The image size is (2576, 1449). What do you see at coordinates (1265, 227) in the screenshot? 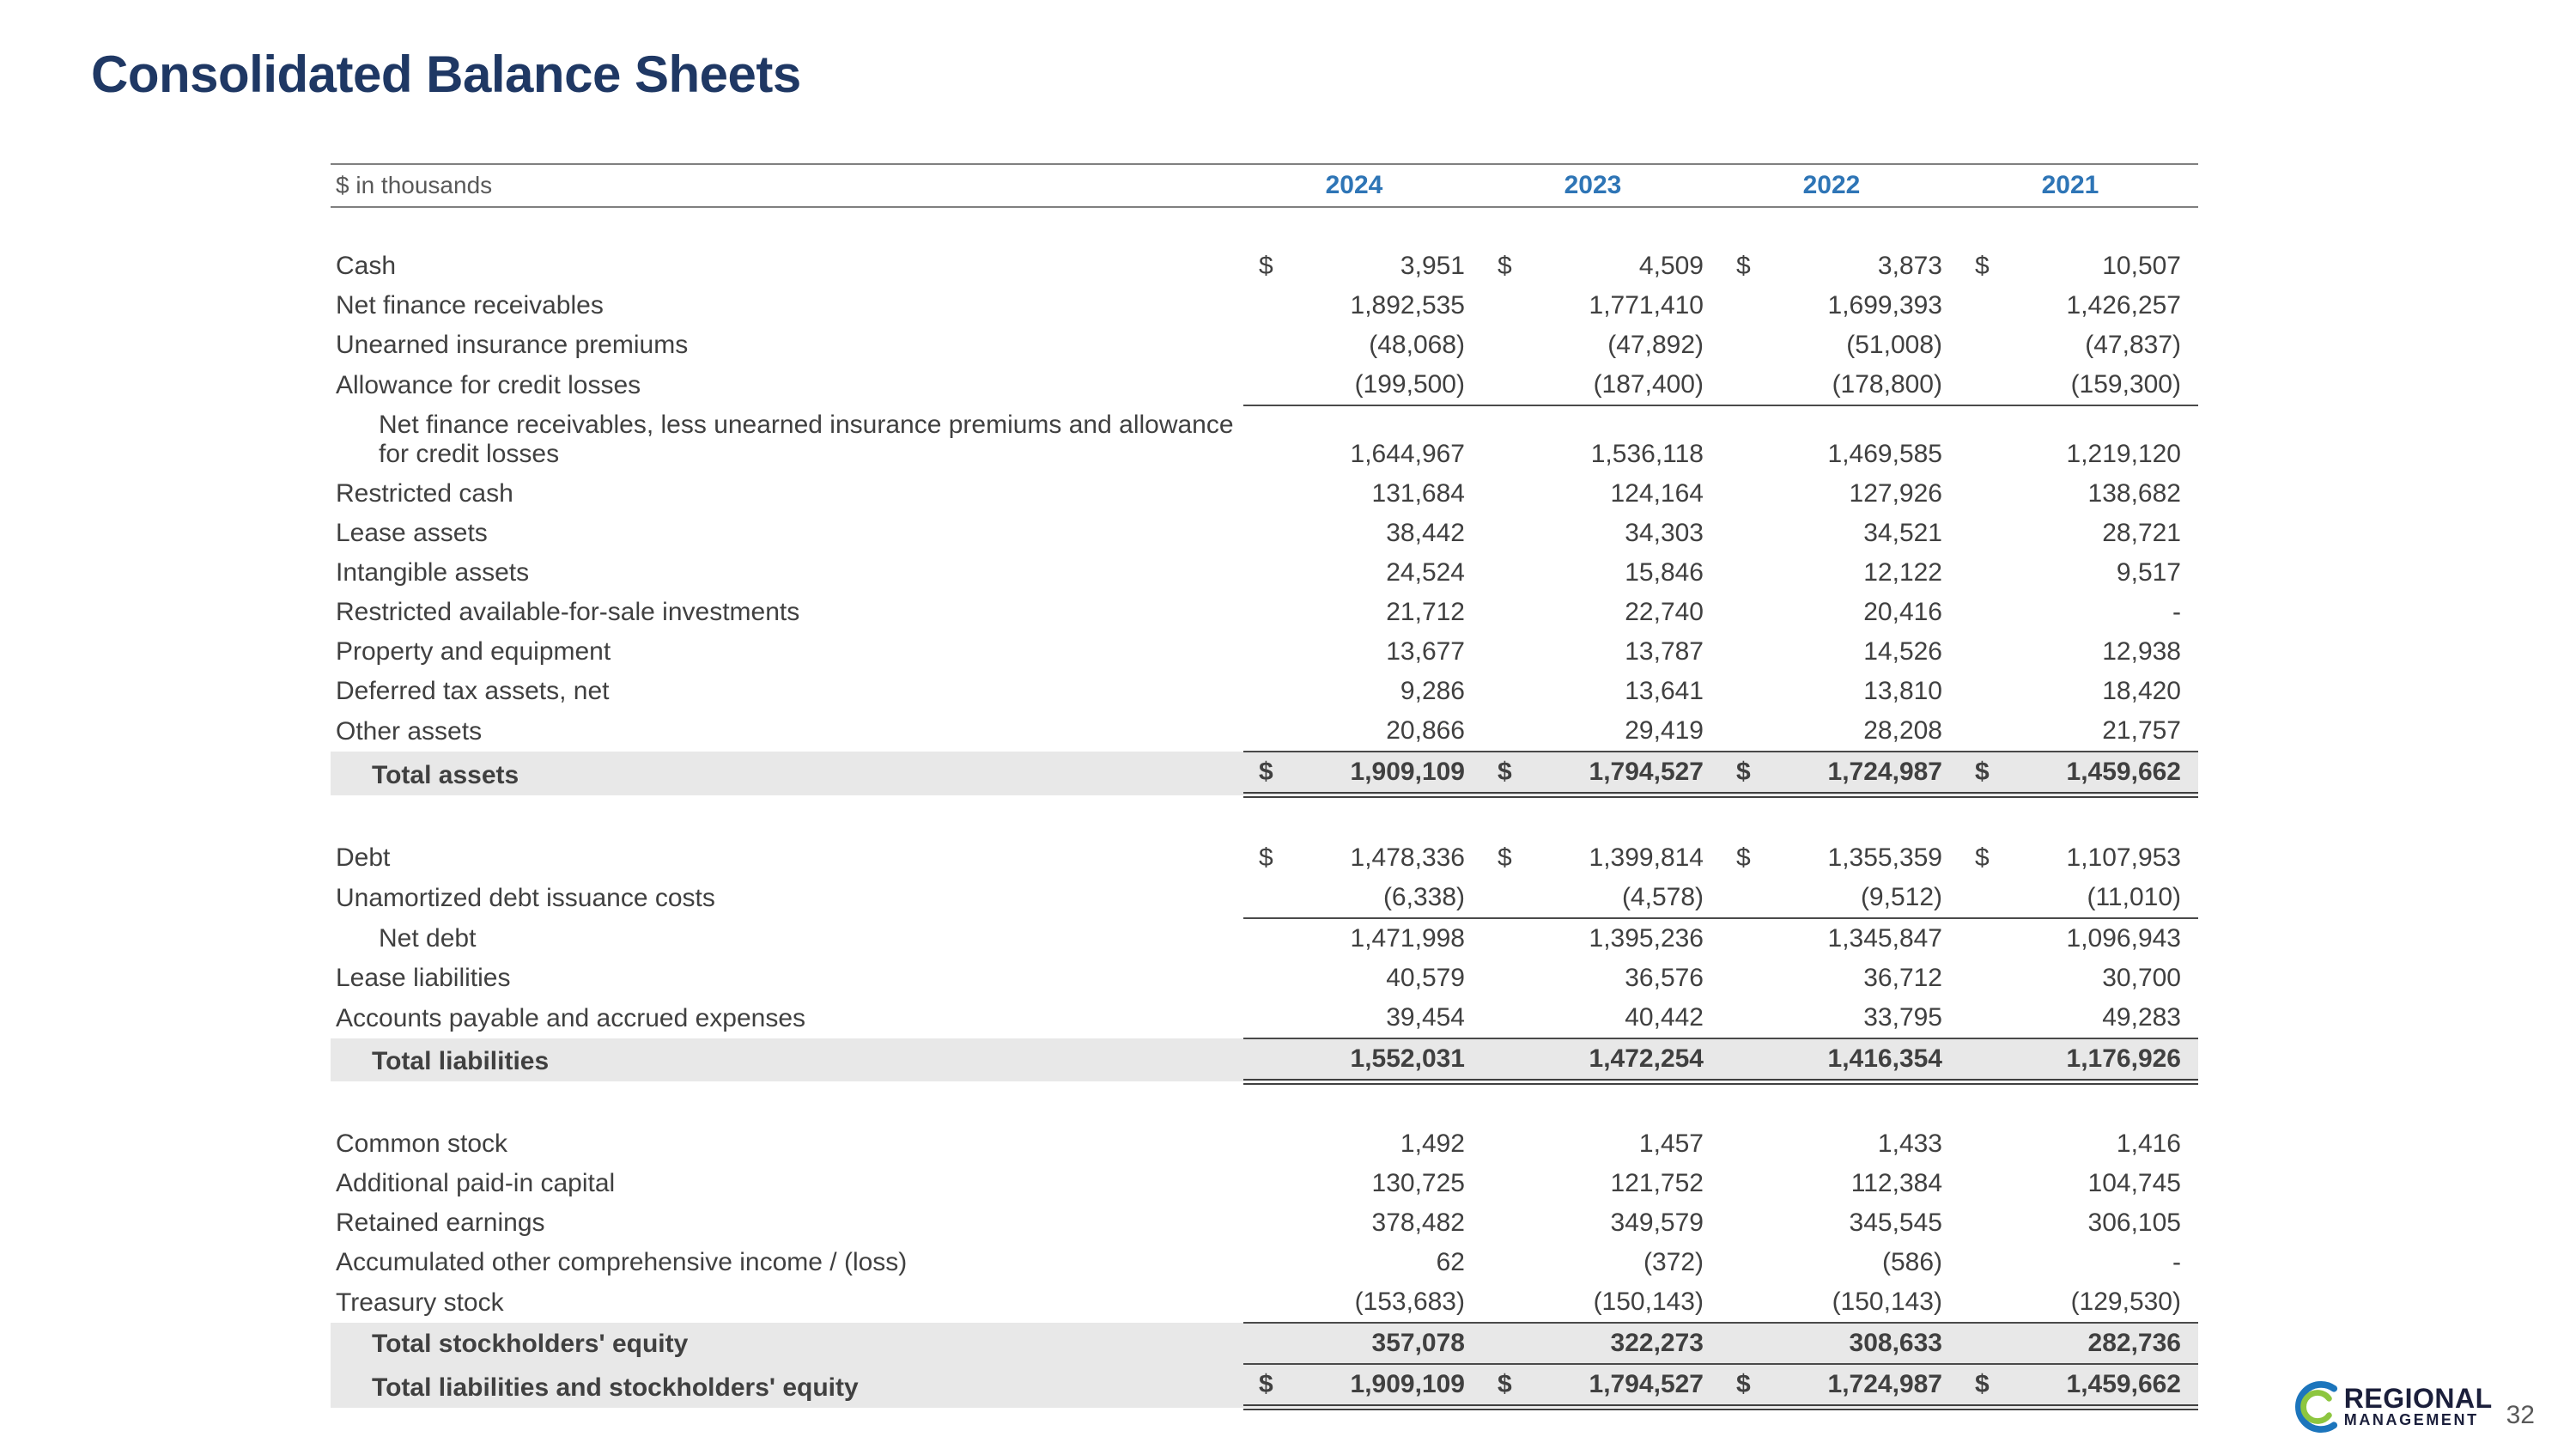
I see `header-gap` at bounding box center [1265, 227].